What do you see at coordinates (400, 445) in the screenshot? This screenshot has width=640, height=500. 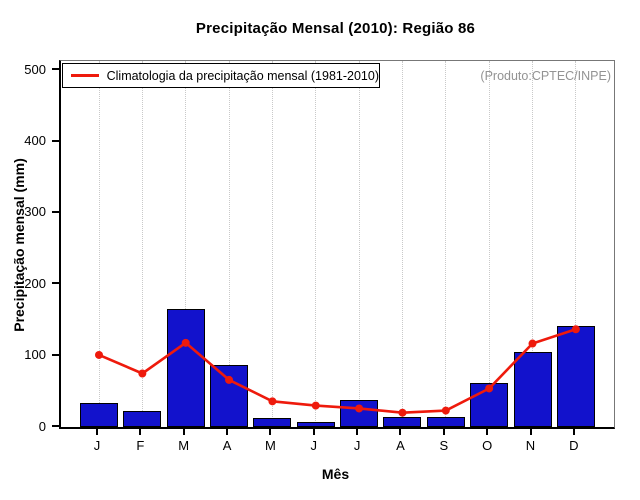 I see `x-tick-label-7: A` at bounding box center [400, 445].